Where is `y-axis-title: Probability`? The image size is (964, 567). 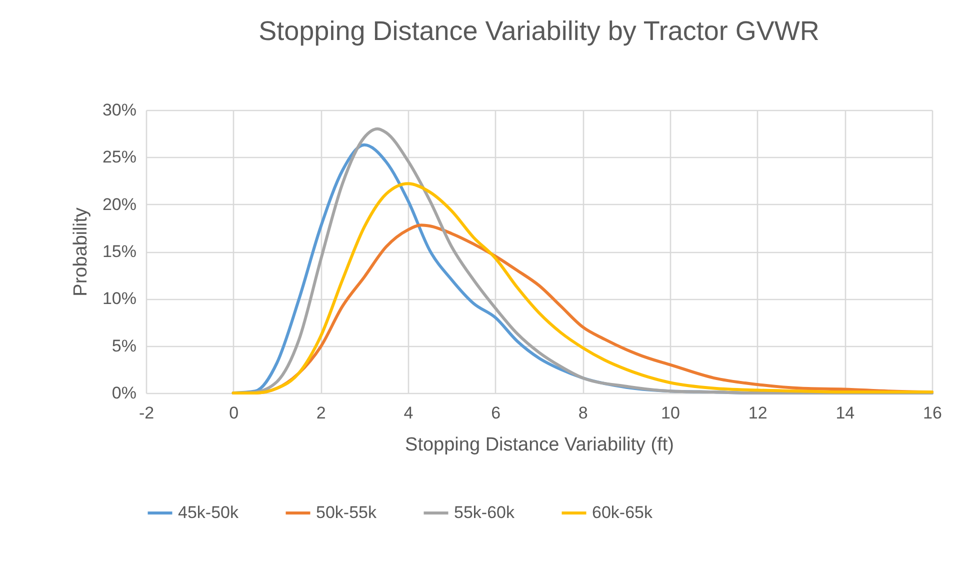 y-axis-title: Probability is located at coordinates (81, 251).